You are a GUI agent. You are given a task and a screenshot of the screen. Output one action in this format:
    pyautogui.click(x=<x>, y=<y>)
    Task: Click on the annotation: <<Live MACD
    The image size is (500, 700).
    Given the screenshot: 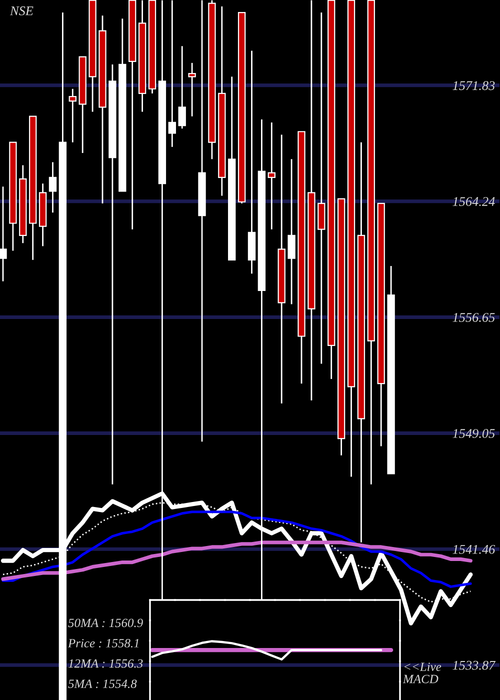 What is the action you would take?
    pyautogui.click(x=422, y=673)
    